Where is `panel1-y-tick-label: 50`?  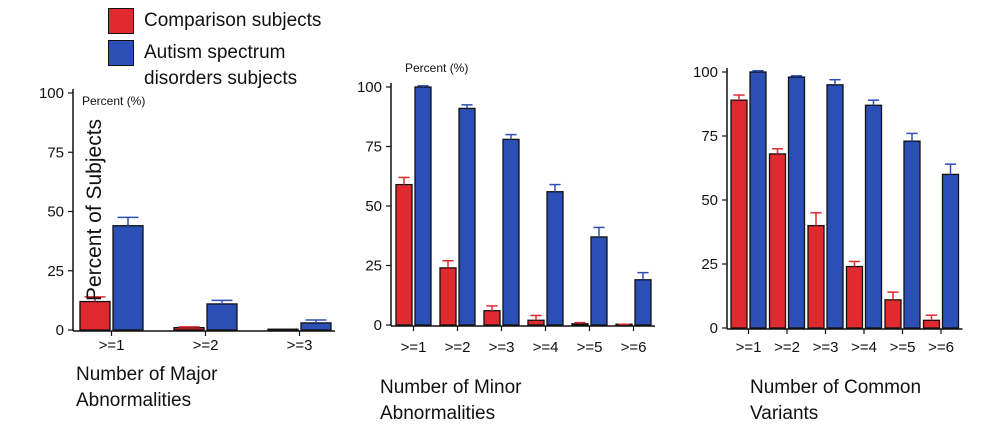 panel1-y-tick-label: 50 is located at coordinates (55, 212).